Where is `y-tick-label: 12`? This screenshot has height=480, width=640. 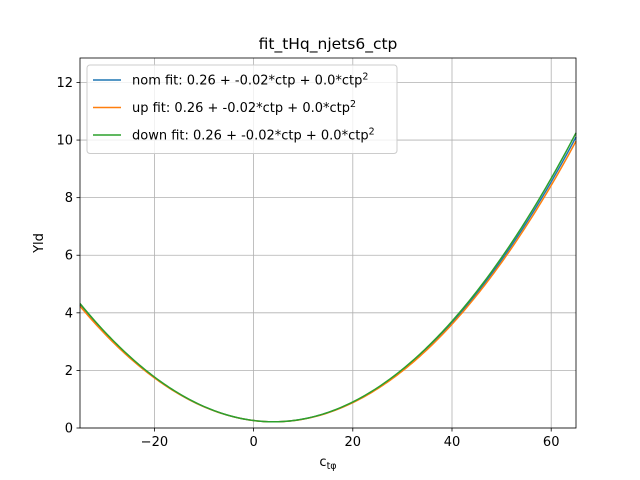 y-tick-label: 12 is located at coordinates (64, 83).